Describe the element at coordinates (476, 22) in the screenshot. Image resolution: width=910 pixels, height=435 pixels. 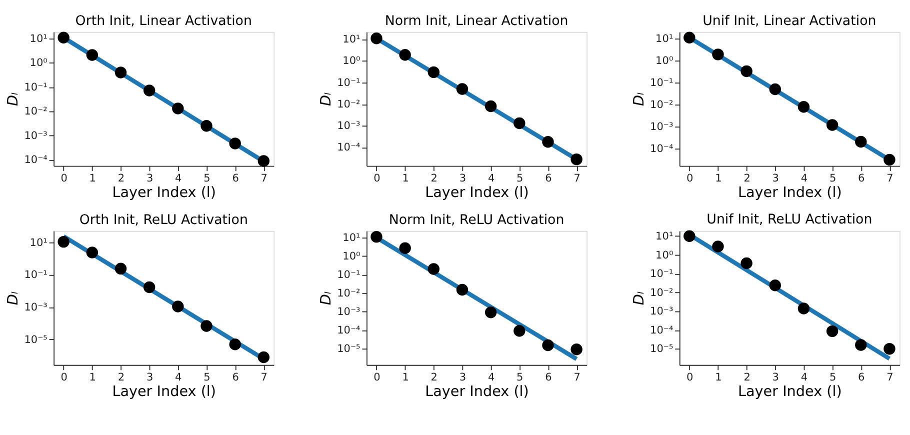
I see `chart-title: Norm Init, Linear Activation` at that location.